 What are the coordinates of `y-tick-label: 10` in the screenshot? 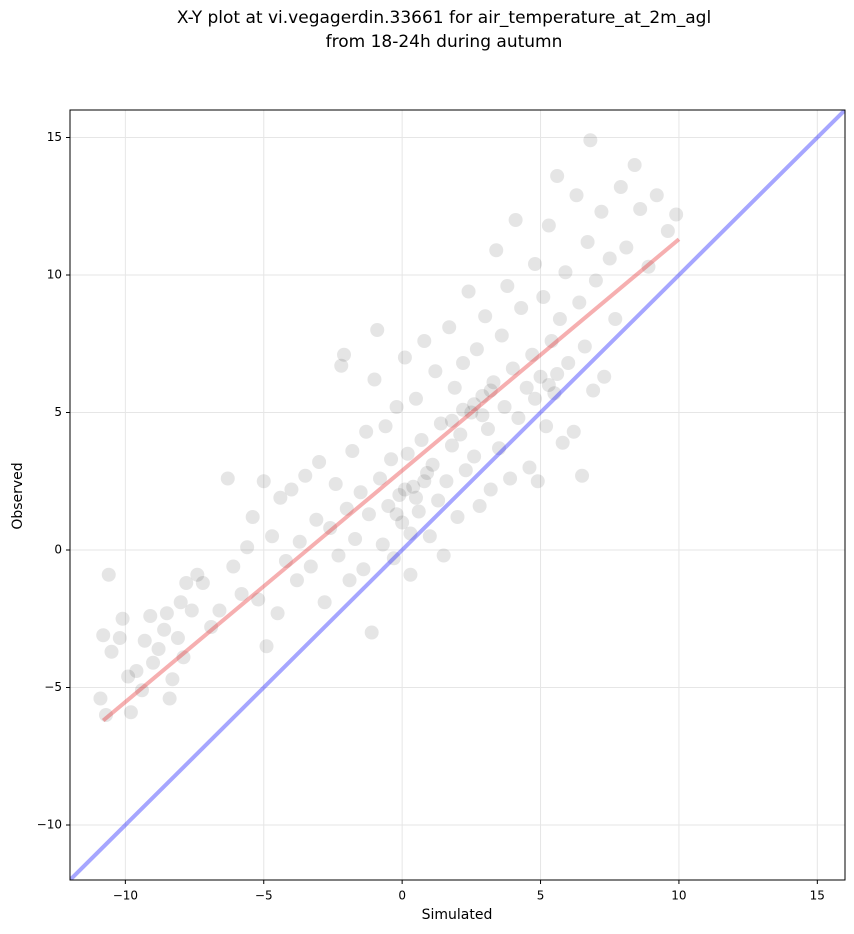 It's located at (54, 275).